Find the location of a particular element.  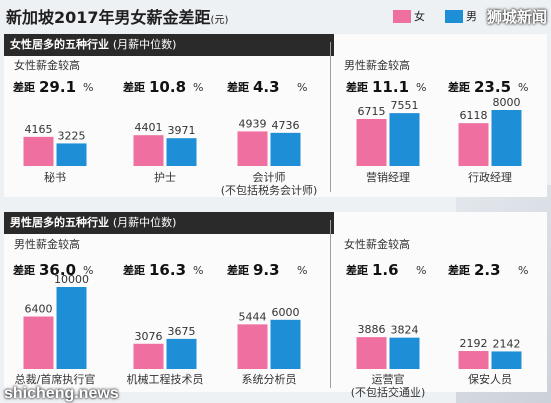

chart-title-text: 新加坡2017年男女薪金差距 is located at coordinates (108, 17).